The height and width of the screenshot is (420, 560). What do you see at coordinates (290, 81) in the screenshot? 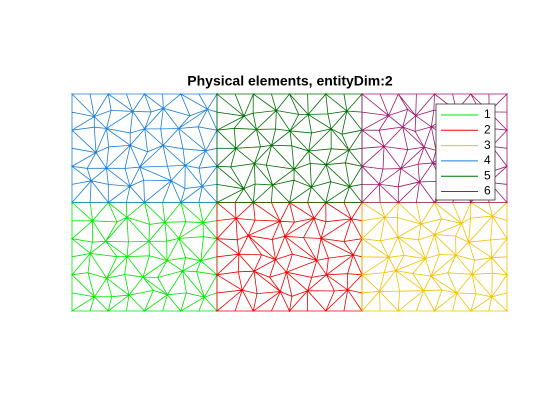
I see `chart-title: Physical elements, entityDim:2` at bounding box center [290, 81].